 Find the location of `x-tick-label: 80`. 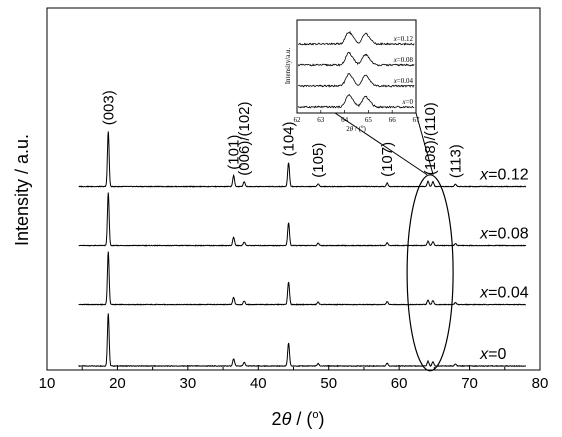

x-tick-label: 80 is located at coordinates (540, 383).